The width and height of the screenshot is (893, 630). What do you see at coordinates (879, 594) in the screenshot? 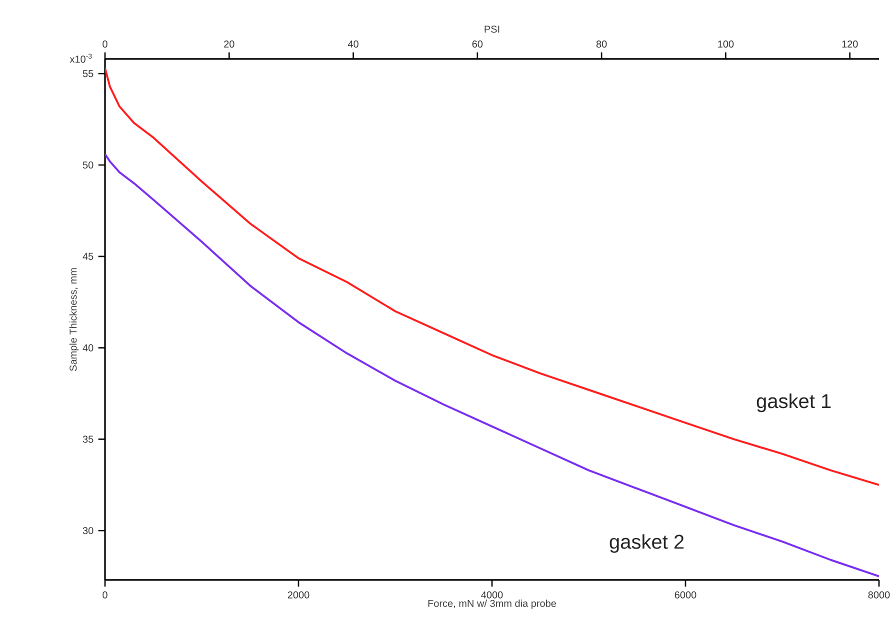
I see `x-tick-label: 8000` at bounding box center [879, 594].